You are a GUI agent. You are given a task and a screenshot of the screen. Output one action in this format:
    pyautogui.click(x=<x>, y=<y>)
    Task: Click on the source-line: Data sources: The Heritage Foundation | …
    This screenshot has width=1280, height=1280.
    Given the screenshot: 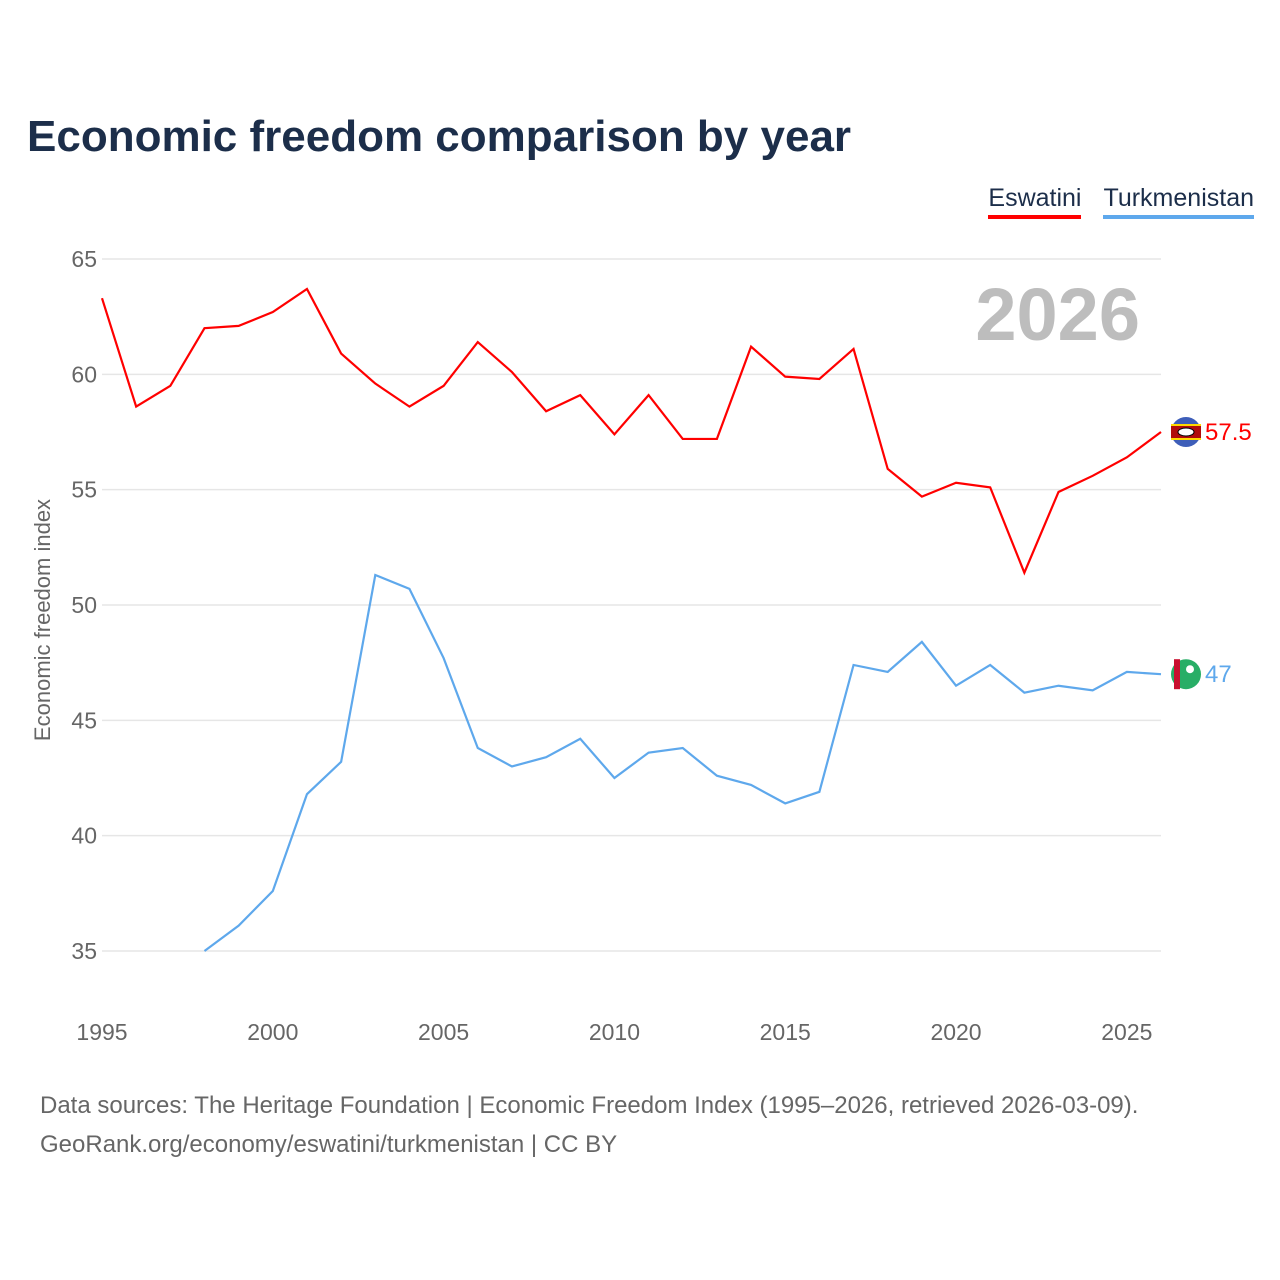 What is the action you would take?
    pyautogui.click(x=589, y=1105)
    